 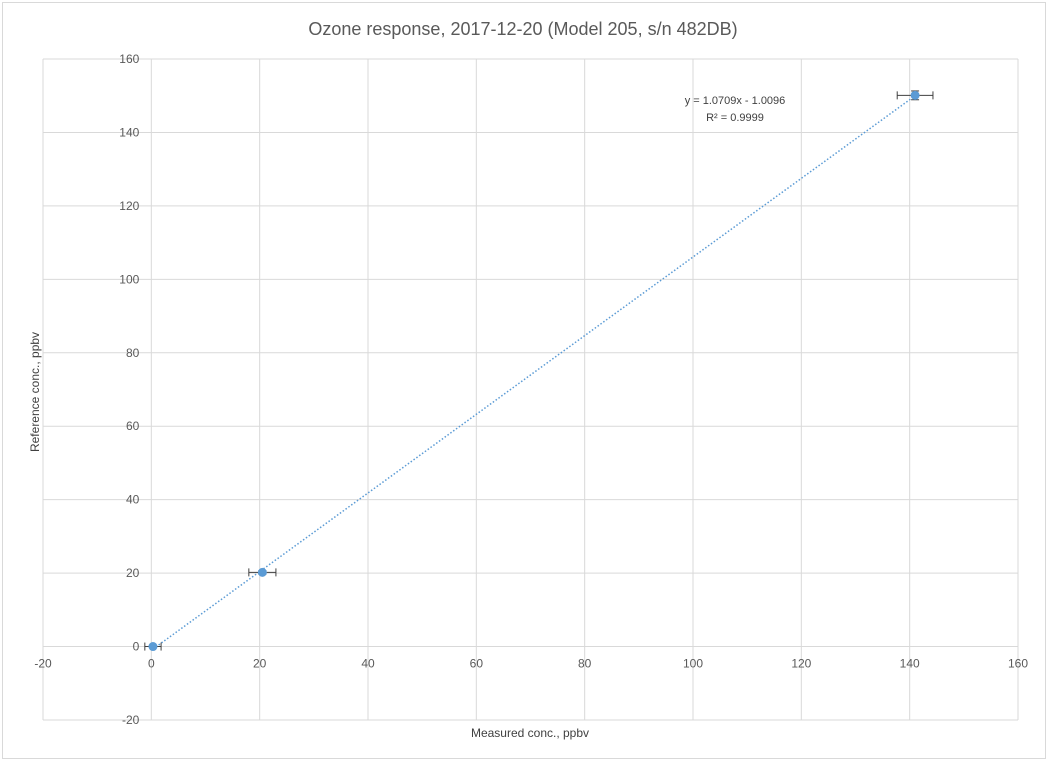 What do you see at coordinates (151, 664) in the screenshot?
I see `x-tick-label: 0` at bounding box center [151, 664].